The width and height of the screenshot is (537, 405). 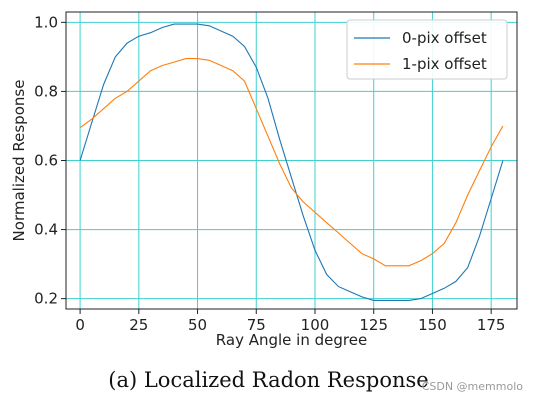 I want to click on legend-label-1-pix-offset: 1-pix offset, so click(x=444, y=64).